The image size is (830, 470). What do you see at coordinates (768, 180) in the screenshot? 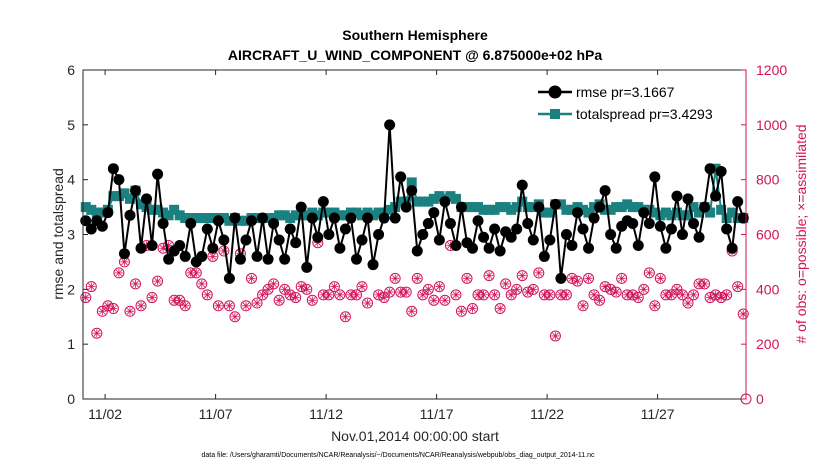
I see `y-tick-label-right: 800` at bounding box center [768, 180].